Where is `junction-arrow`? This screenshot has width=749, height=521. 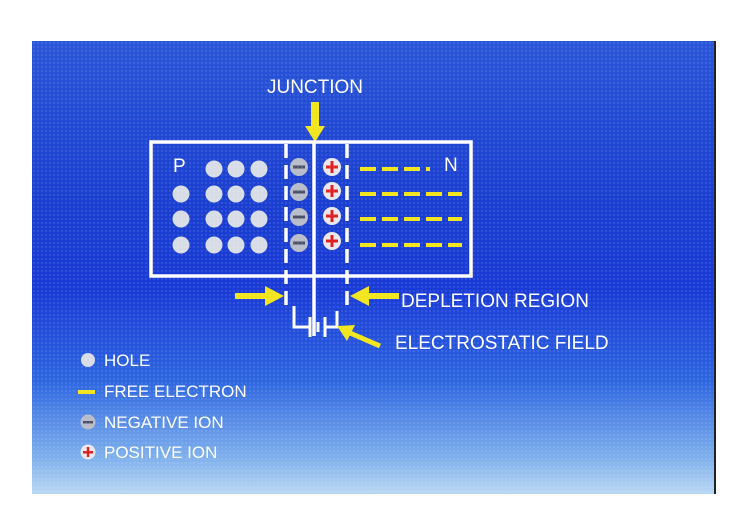
junction-arrow is located at coordinates (315, 122).